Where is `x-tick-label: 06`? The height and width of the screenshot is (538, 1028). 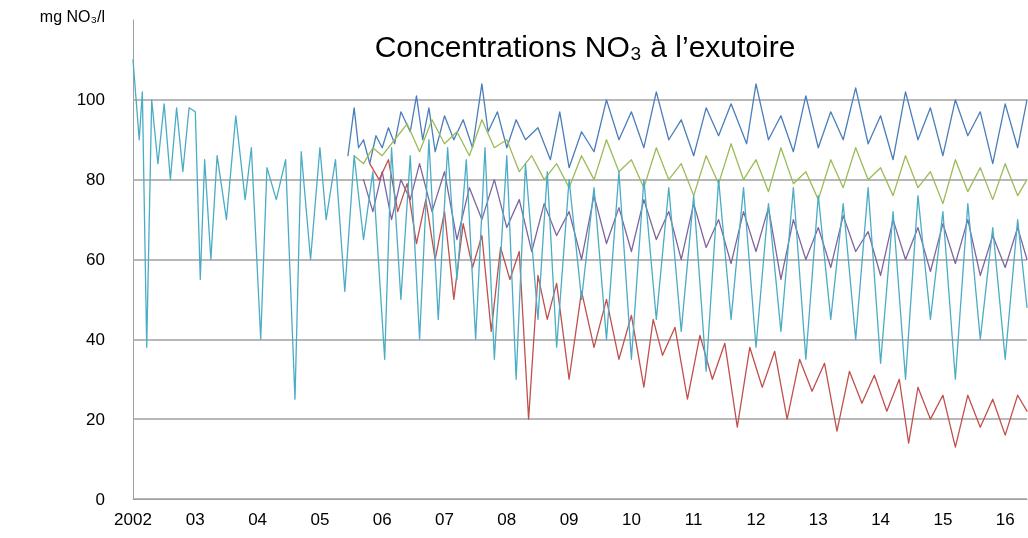
x-tick-label: 06 is located at coordinates (382, 519).